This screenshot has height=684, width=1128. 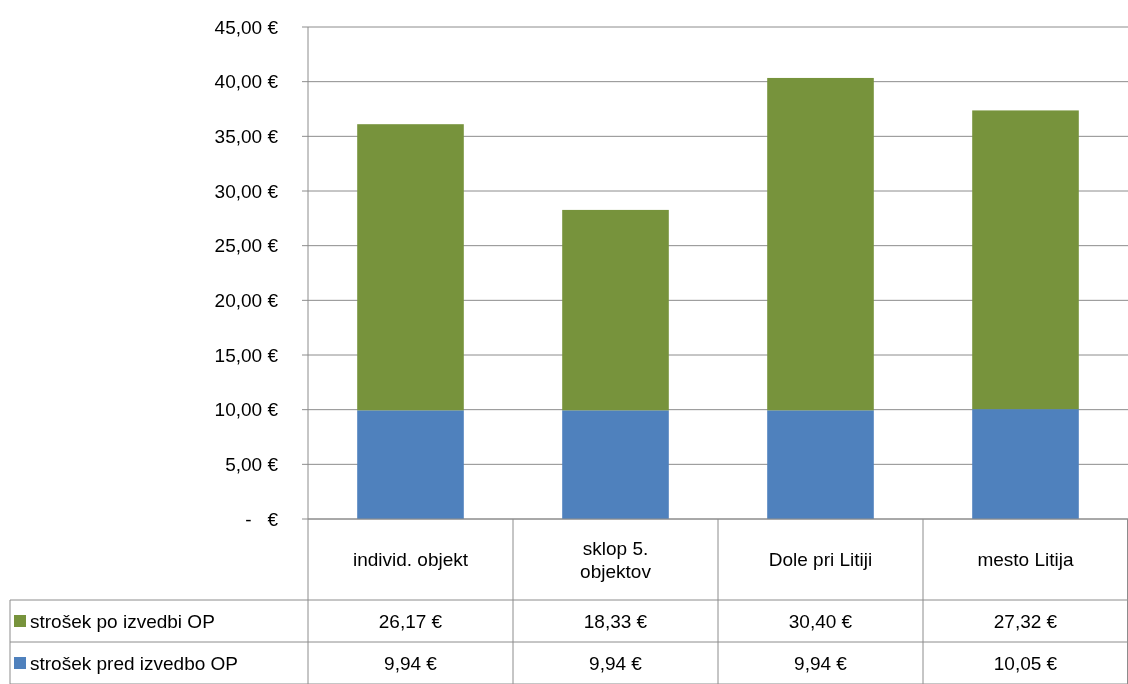 I want to click on y-tick-label: 35,00 €, so click(x=246, y=136).